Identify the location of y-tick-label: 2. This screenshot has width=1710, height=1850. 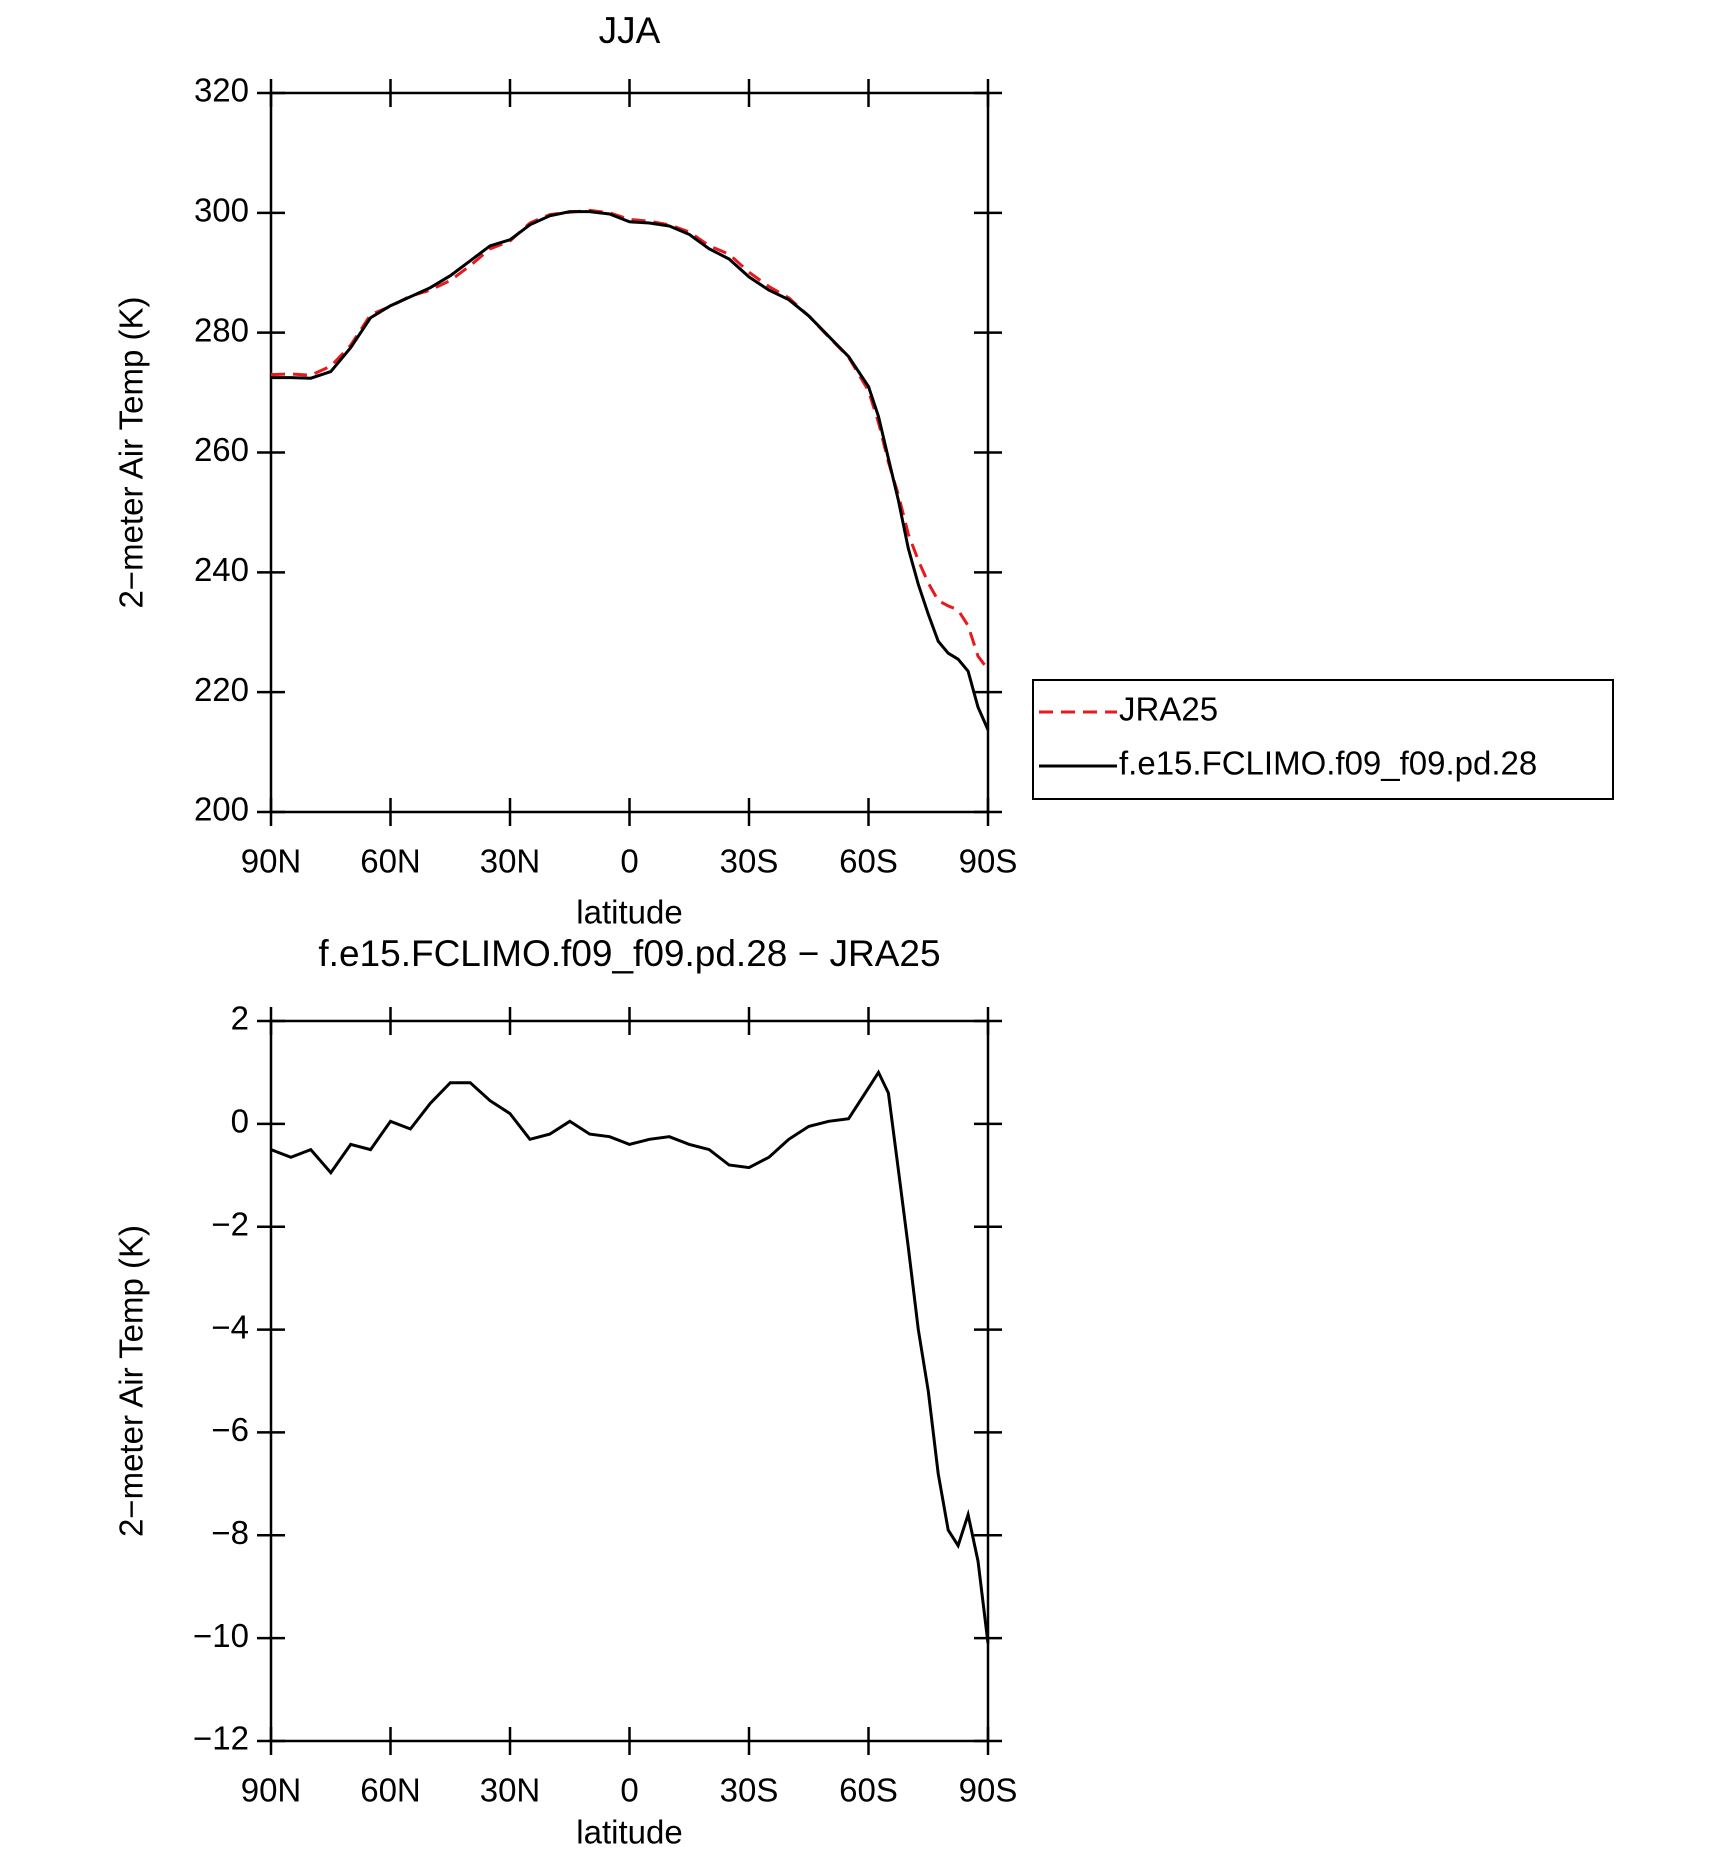
(240, 1018).